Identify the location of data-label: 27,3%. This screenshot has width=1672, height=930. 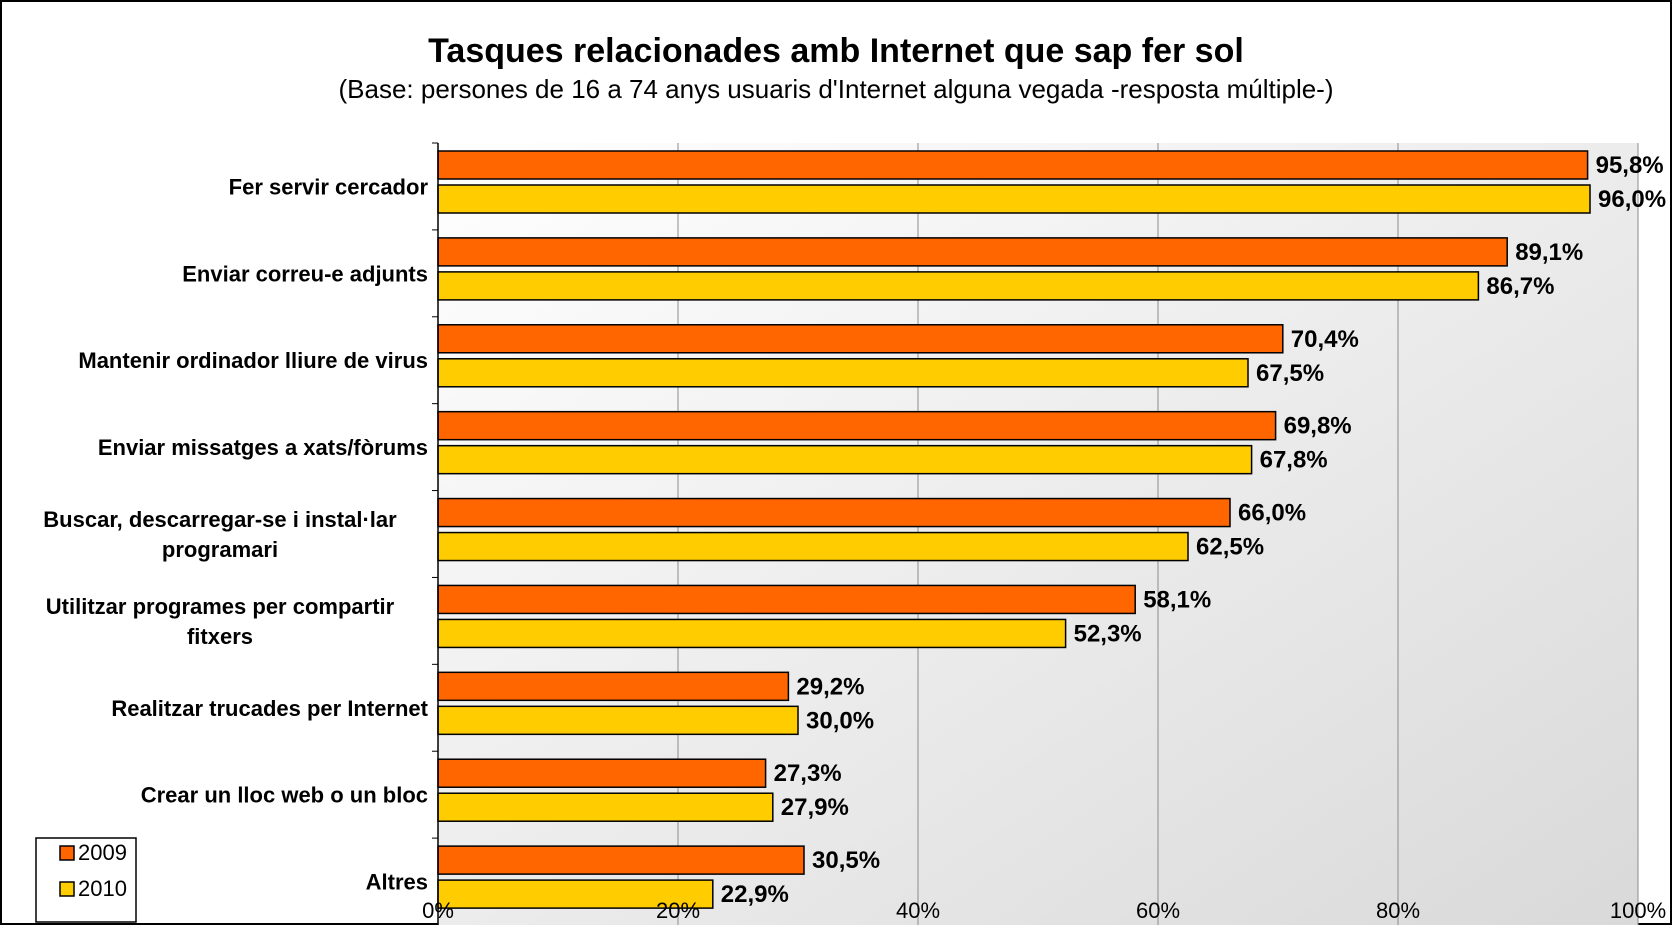
(808, 773).